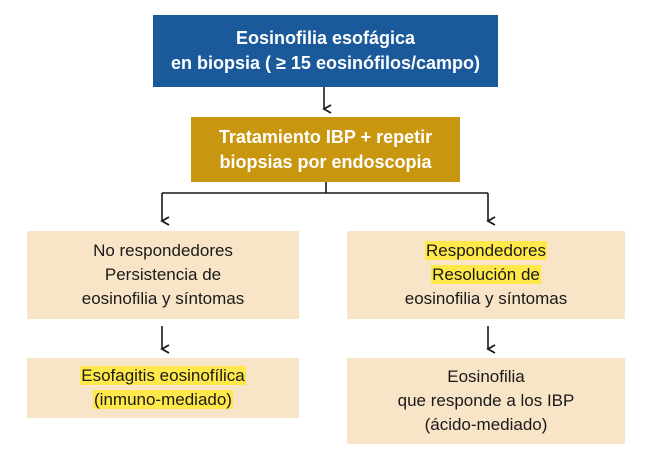  Describe the element at coordinates (163, 250) in the screenshot. I see `left-branch-line1: No respondedores` at that location.